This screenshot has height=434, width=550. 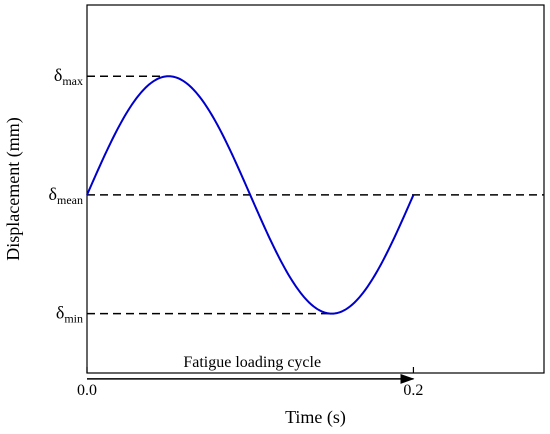 What do you see at coordinates (315, 417) in the screenshot?
I see `x-axis-label: Time (s)` at bounding box center [315, 417].